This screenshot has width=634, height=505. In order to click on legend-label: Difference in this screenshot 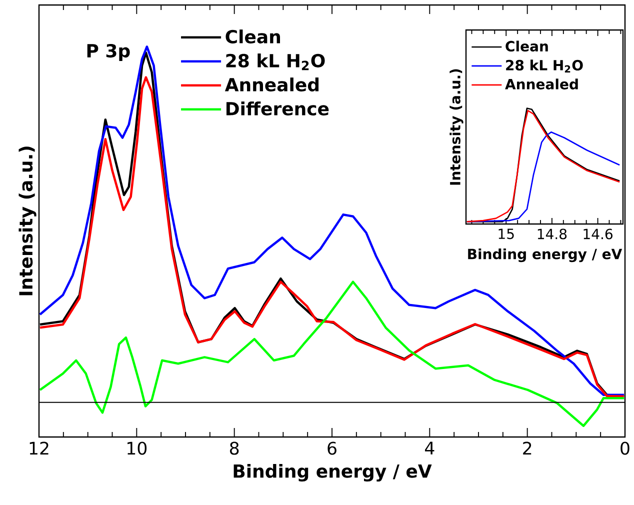, I will do `click(277, 109)`.